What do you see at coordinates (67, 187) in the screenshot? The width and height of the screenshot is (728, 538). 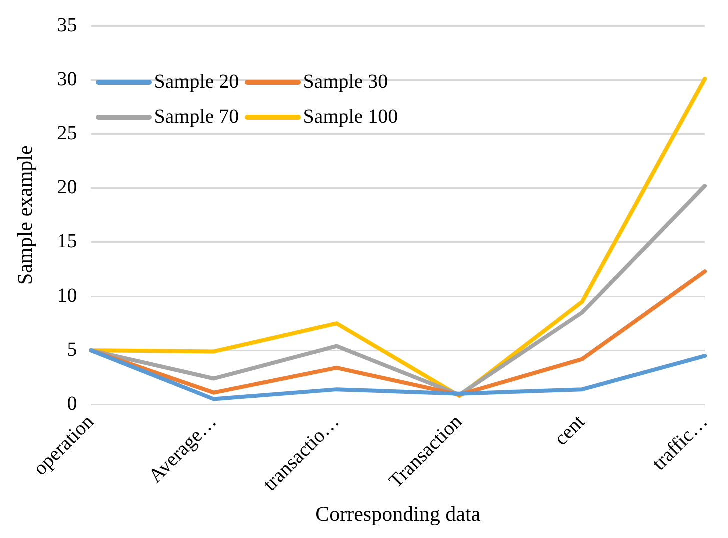 I see `y-tick-label: 20` at bounding box center [67, 187].